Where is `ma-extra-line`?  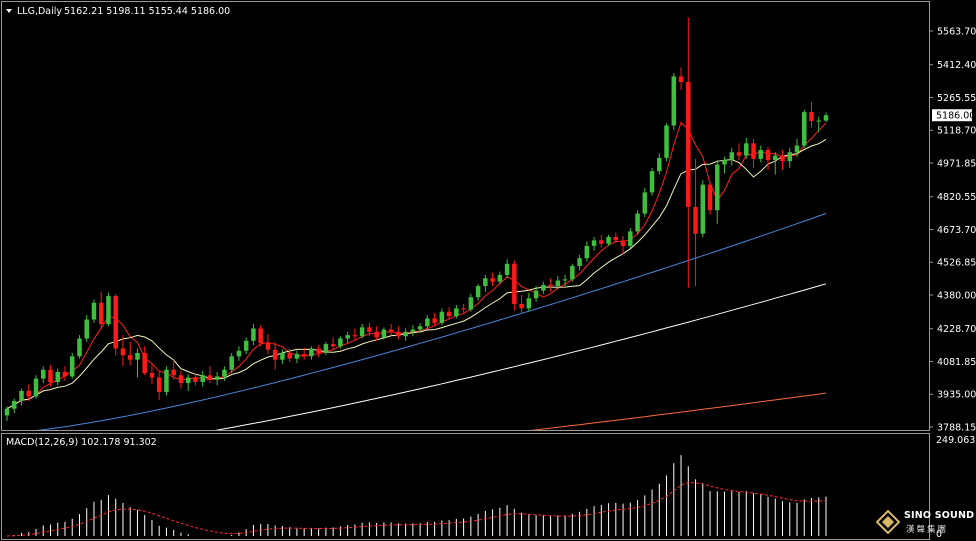
ma-extra-line is located at coordinates (678, 411).